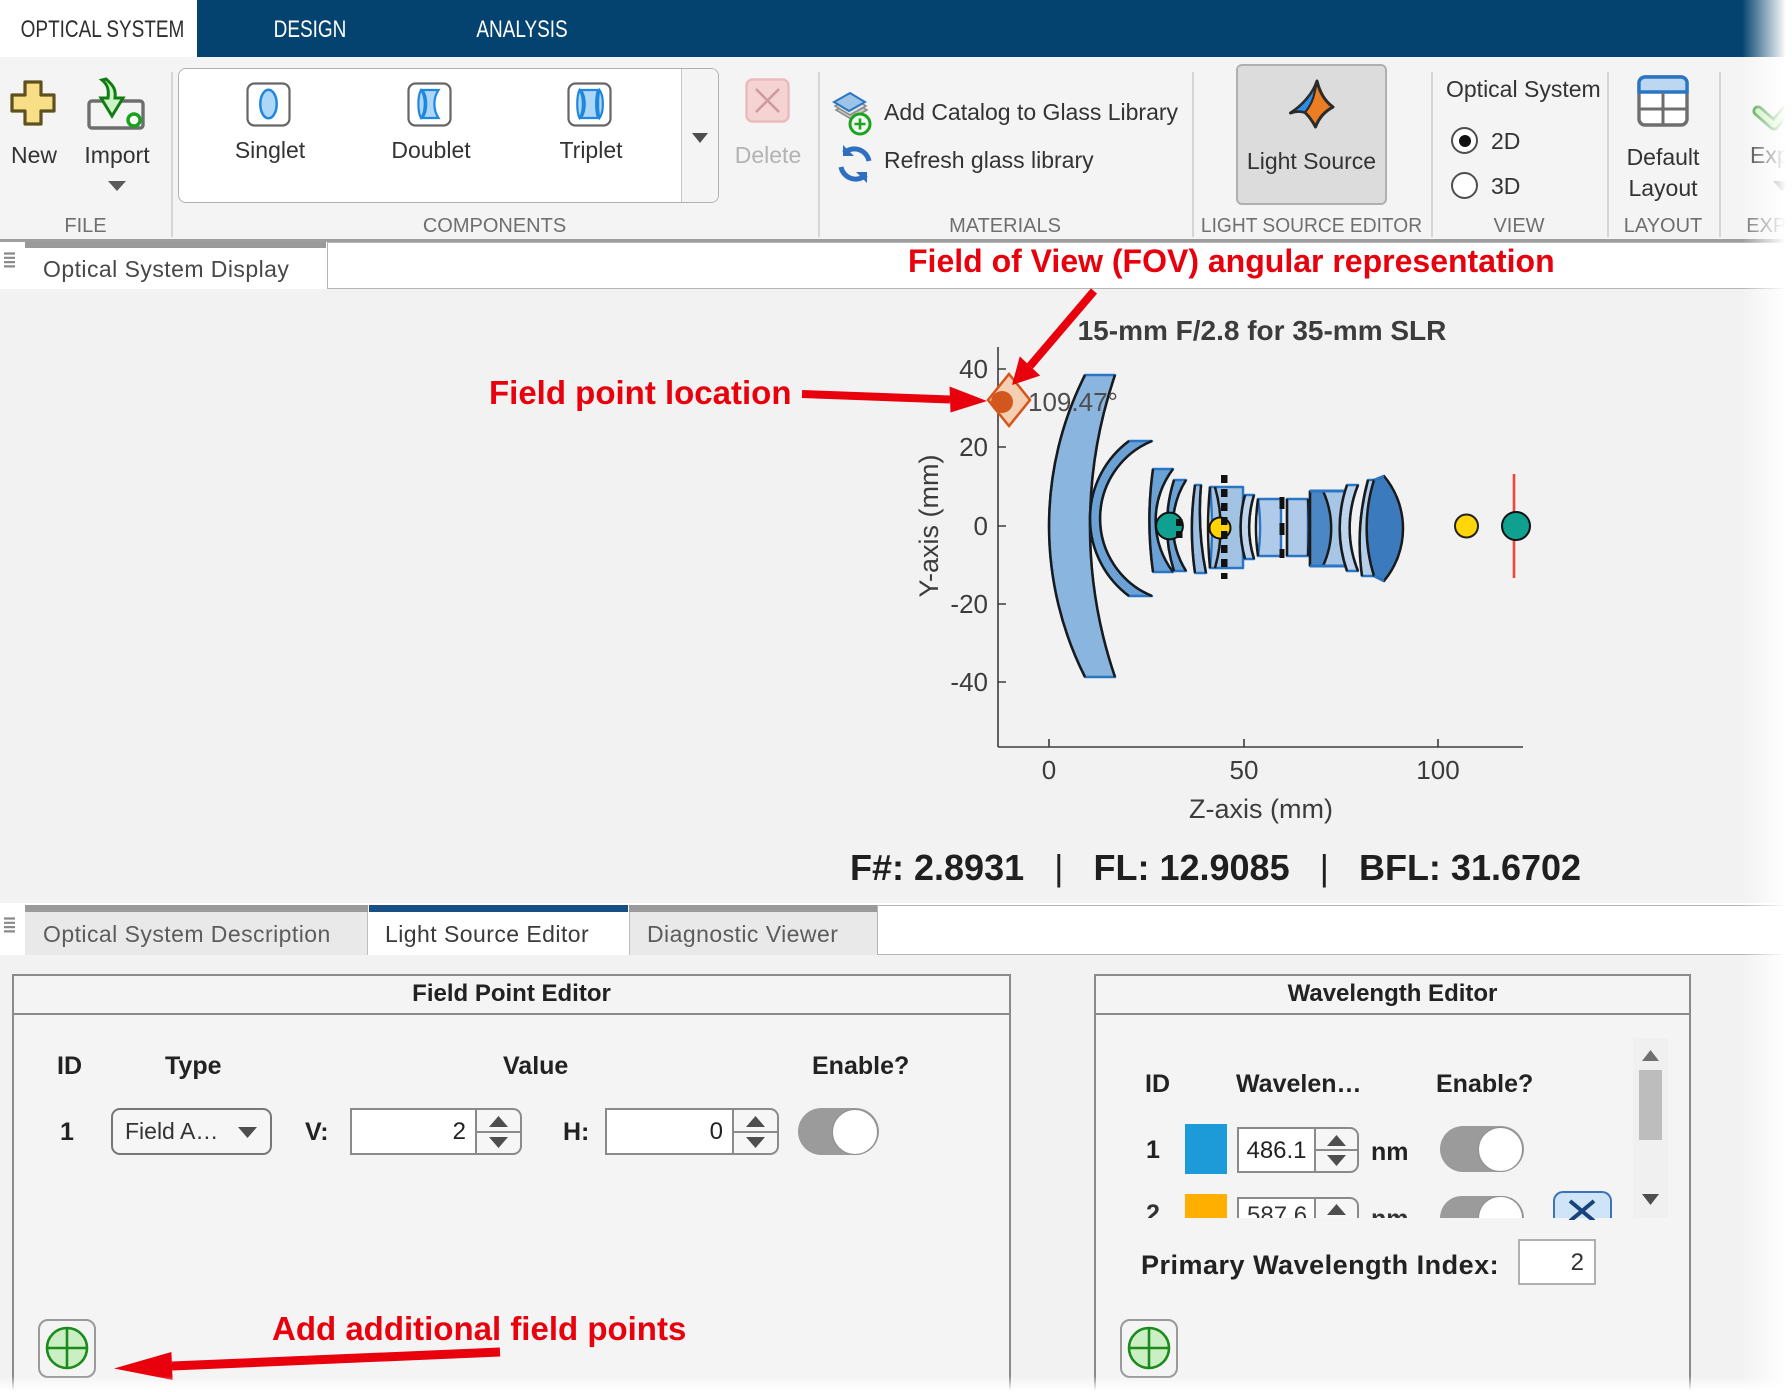  Describe the element at coordinates (1437, 770) in the screenshot. I see `svg-text: 100` at that location.